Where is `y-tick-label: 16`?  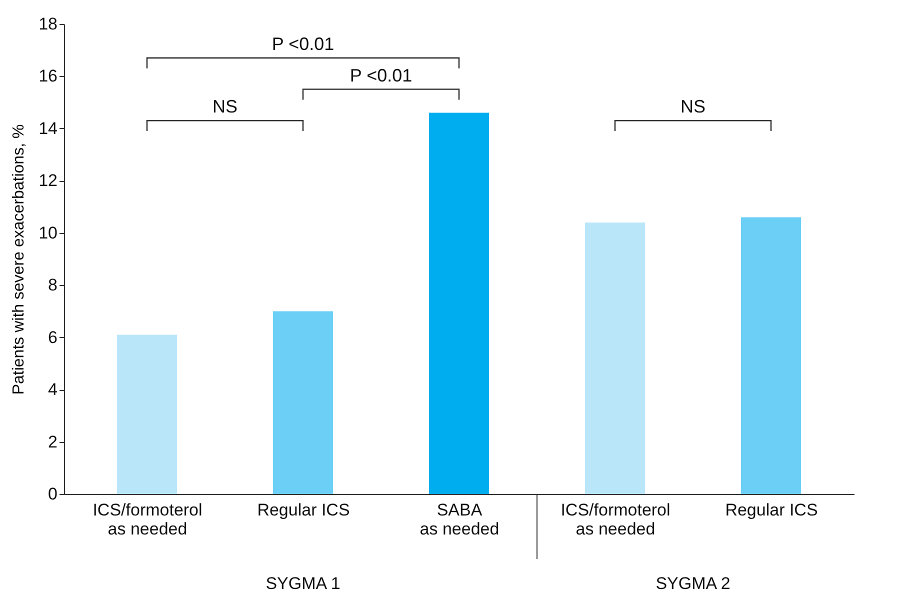
y-tick-label: 16 is located at coordinates (48, 76).